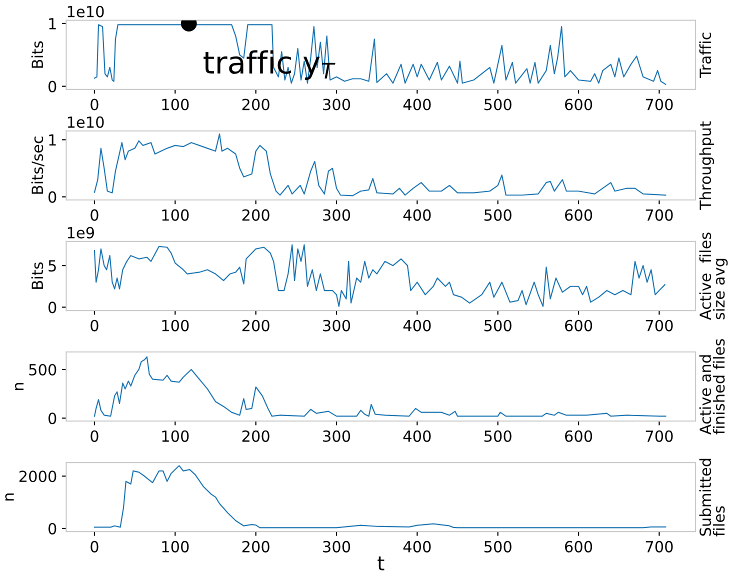  What do you see at coordinates (37, 165) in the screenshot?
I see `y-axis-title: Bits/sec` at bounding box center [37, 165].